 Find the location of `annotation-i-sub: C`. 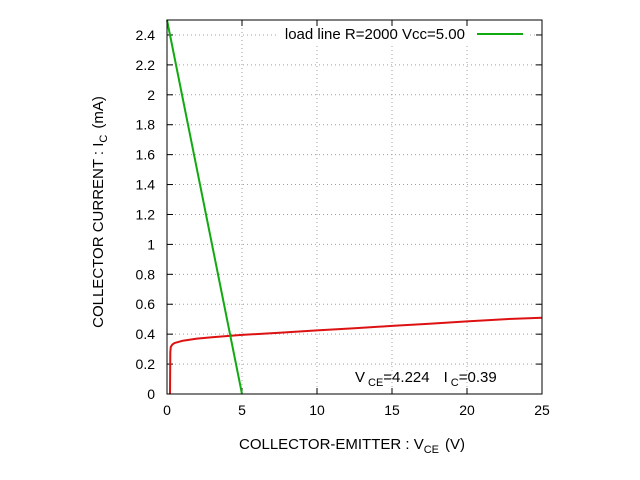

annotation-i-sub: C is located at coordinates (455, 383).